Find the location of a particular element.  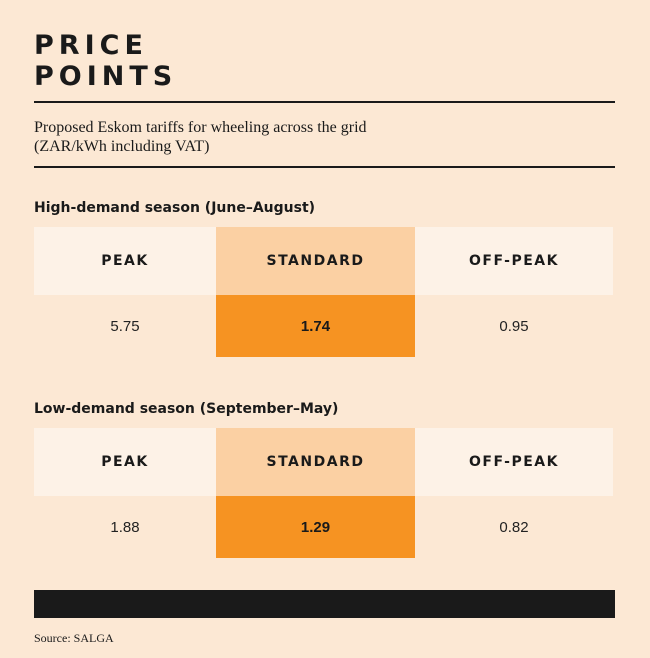

chart-title: PRICE POINTS is located at coordinates (105, 61).